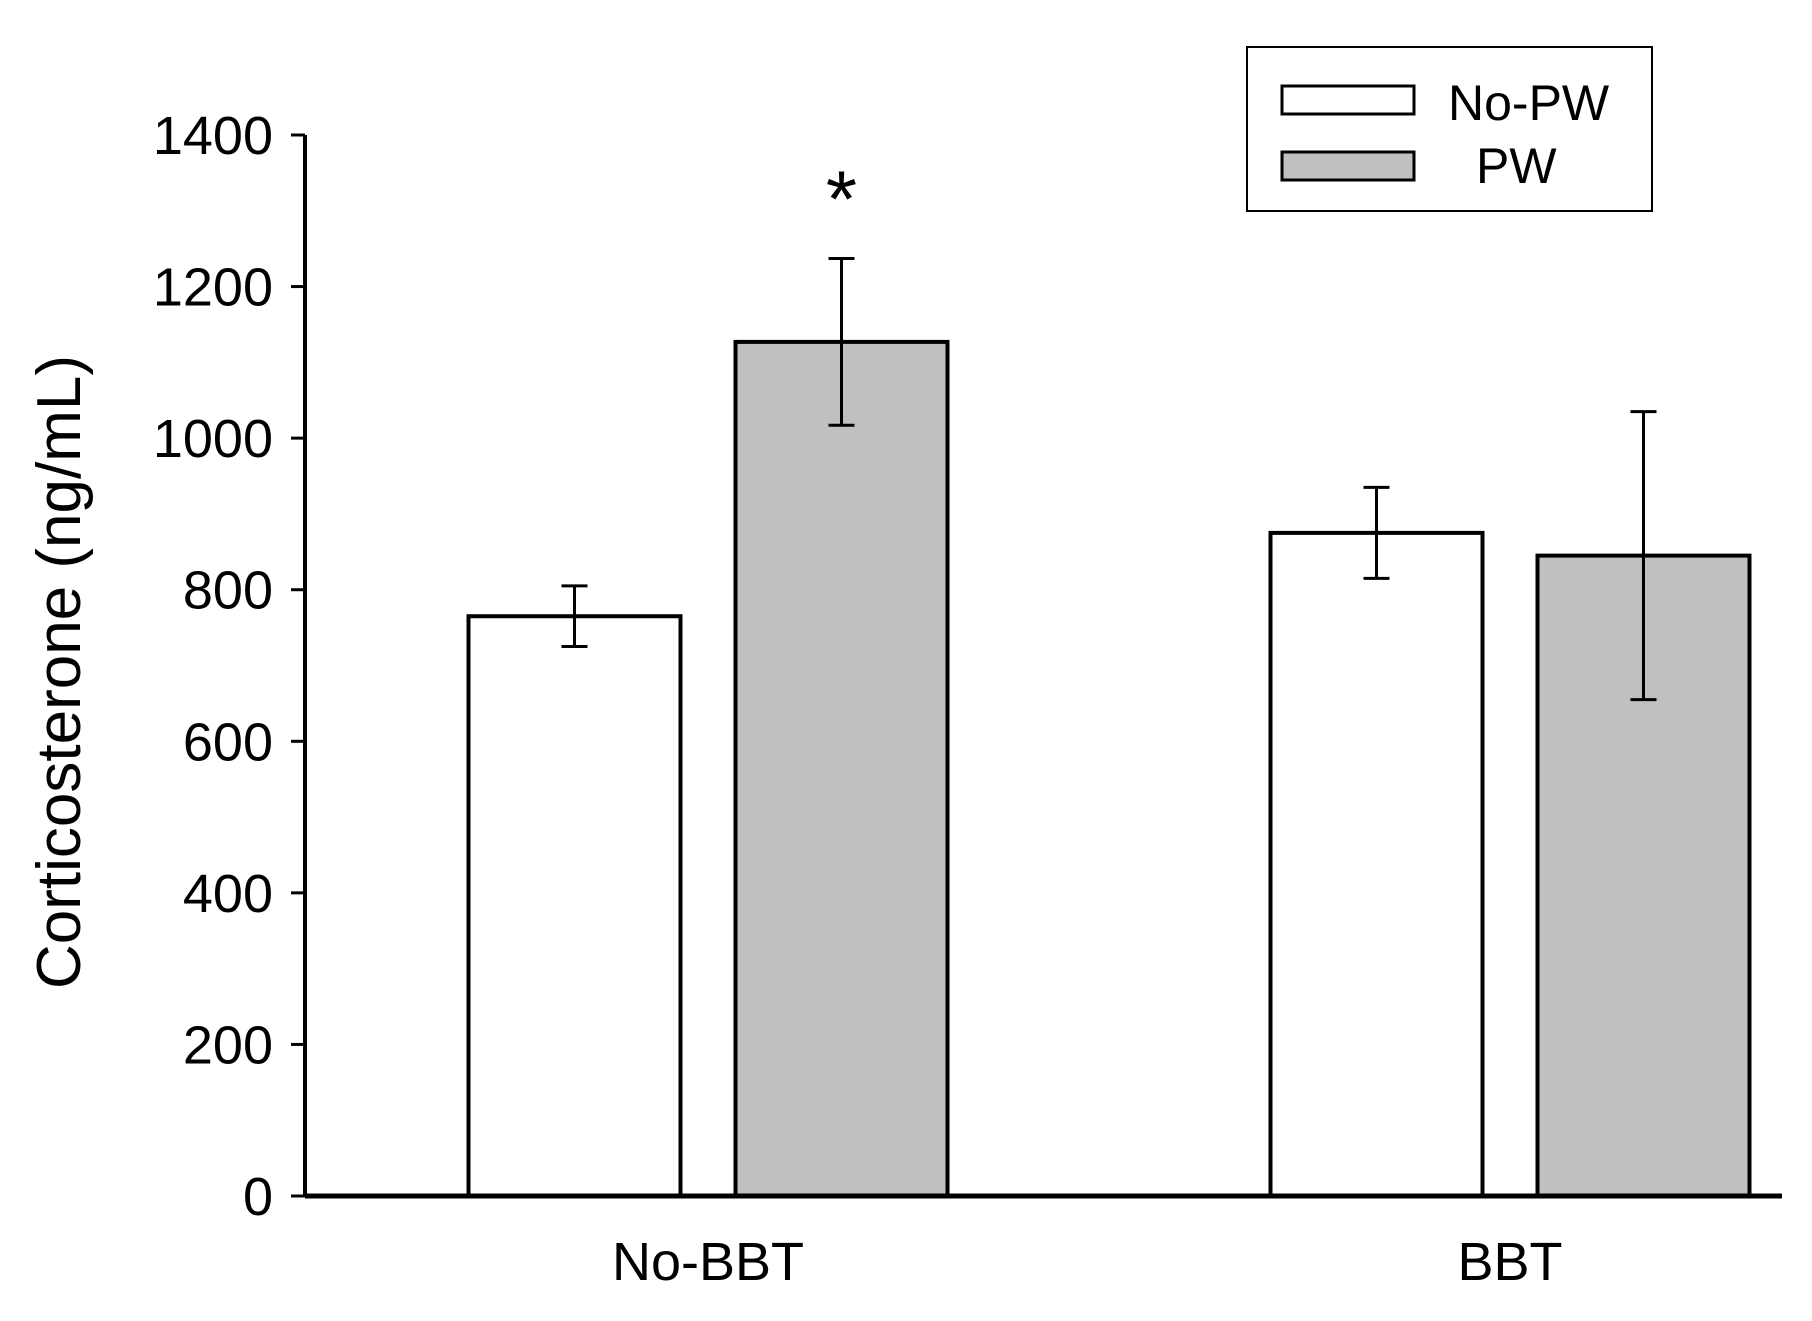 Image resolution: width=1812 pixels, height=1321 pixels. Describe the element at coordinates (228, 1045) in the screenshot. I see `y-tick-label-200: 200` at that location.